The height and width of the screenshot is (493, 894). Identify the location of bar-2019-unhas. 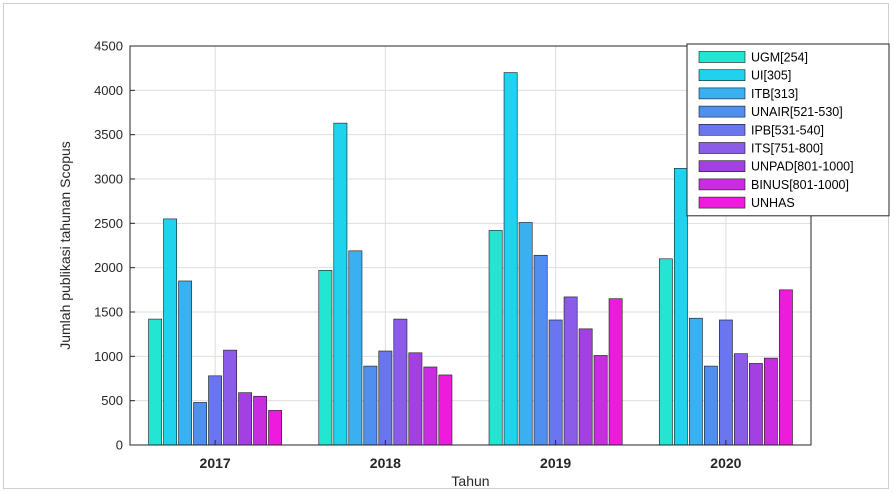
(615, 372).